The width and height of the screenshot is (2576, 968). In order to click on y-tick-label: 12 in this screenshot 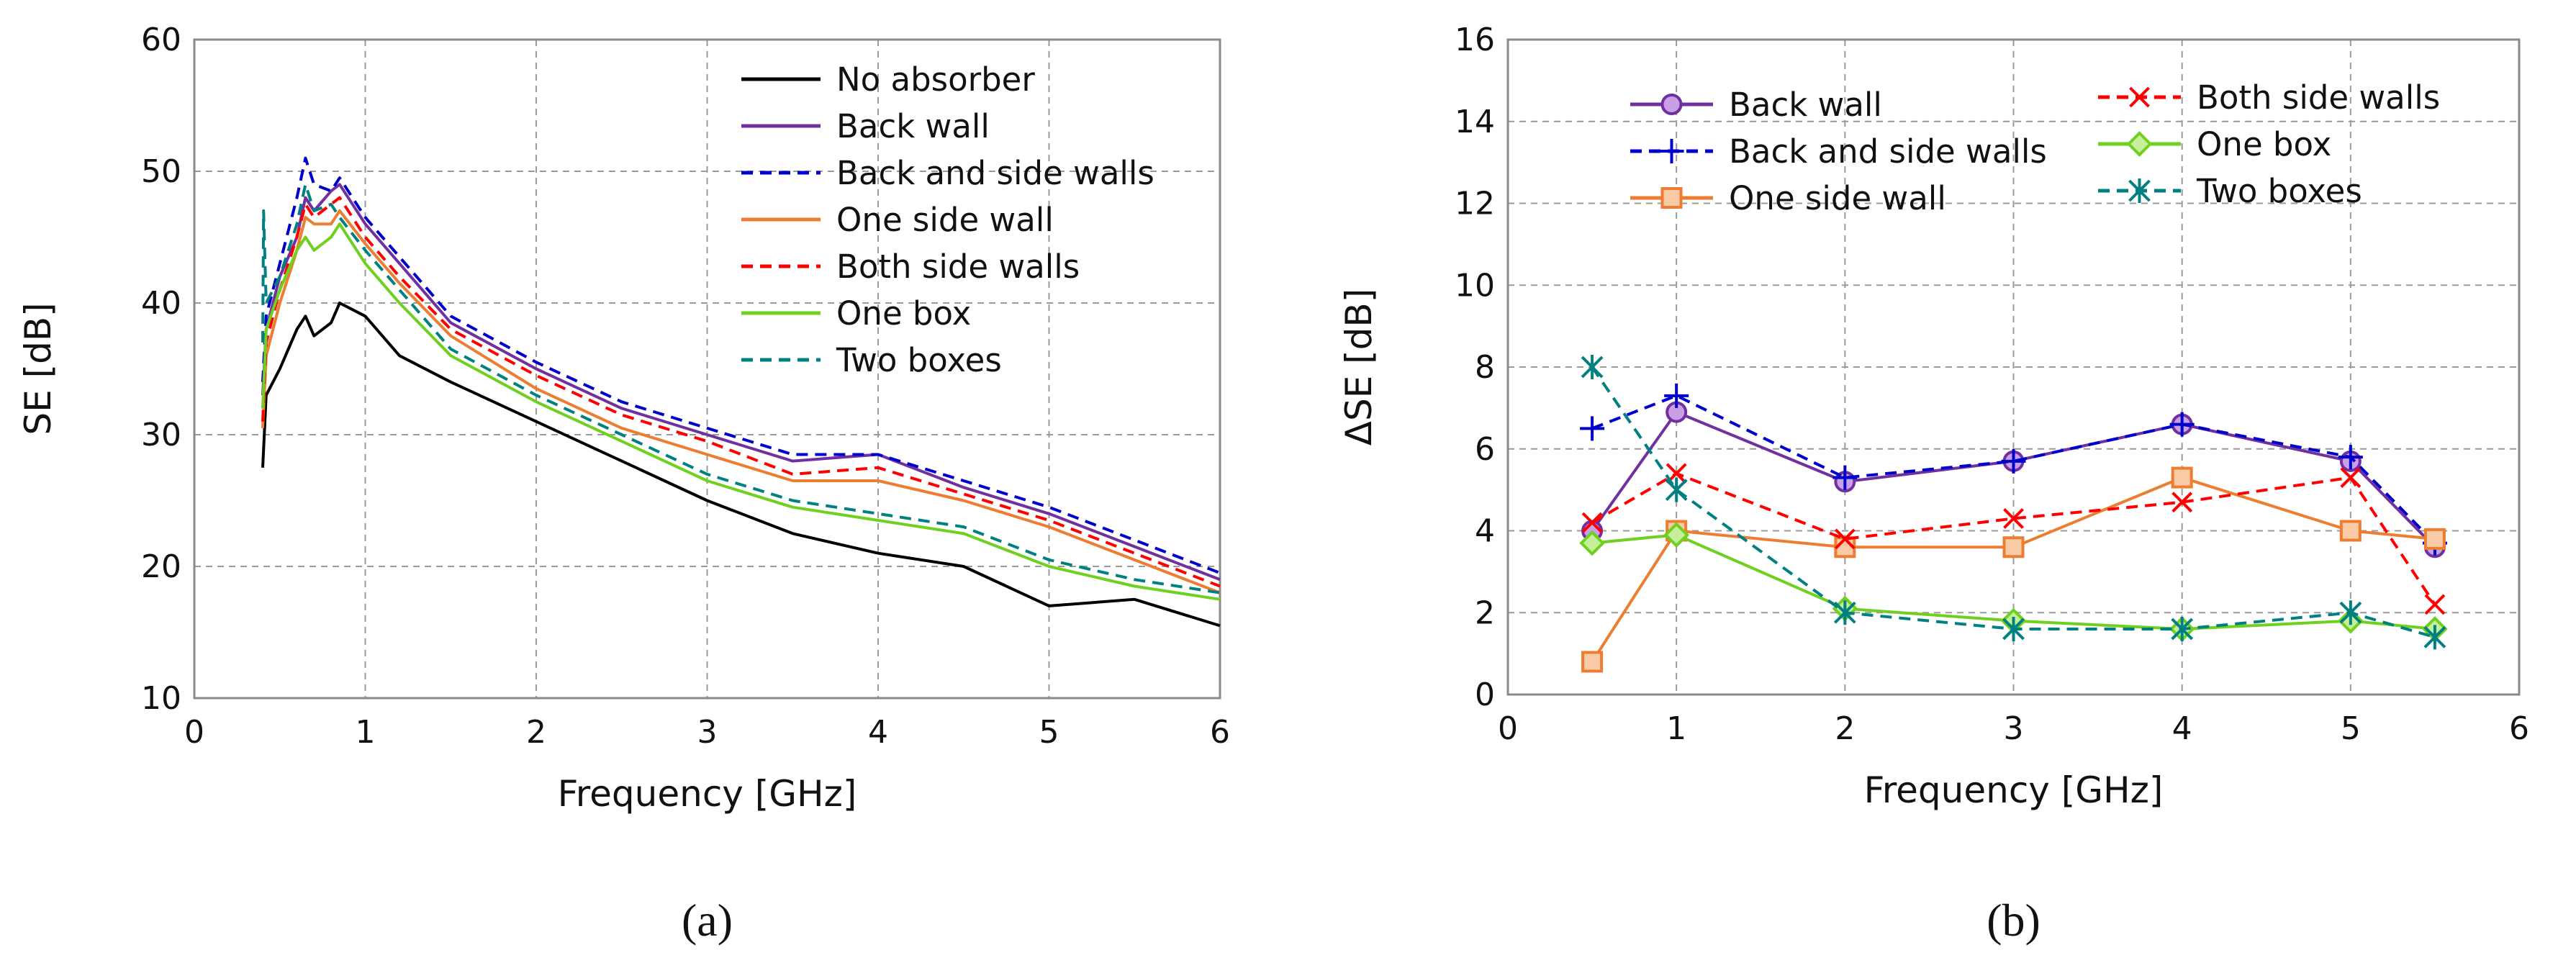, I will do `click(1475, 204)`.